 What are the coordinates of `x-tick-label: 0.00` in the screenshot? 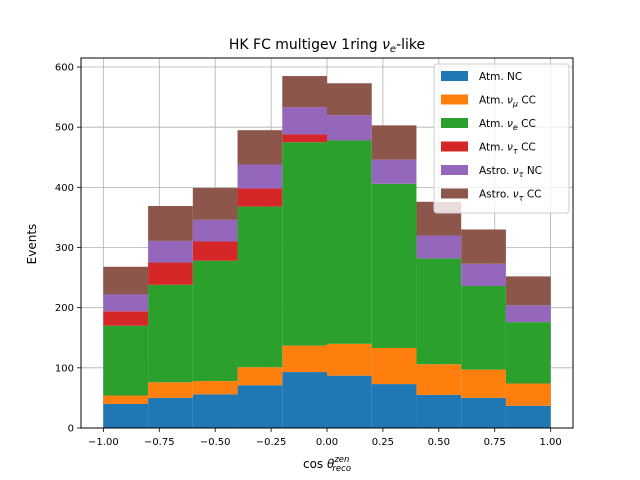 It's located at (327, 442).